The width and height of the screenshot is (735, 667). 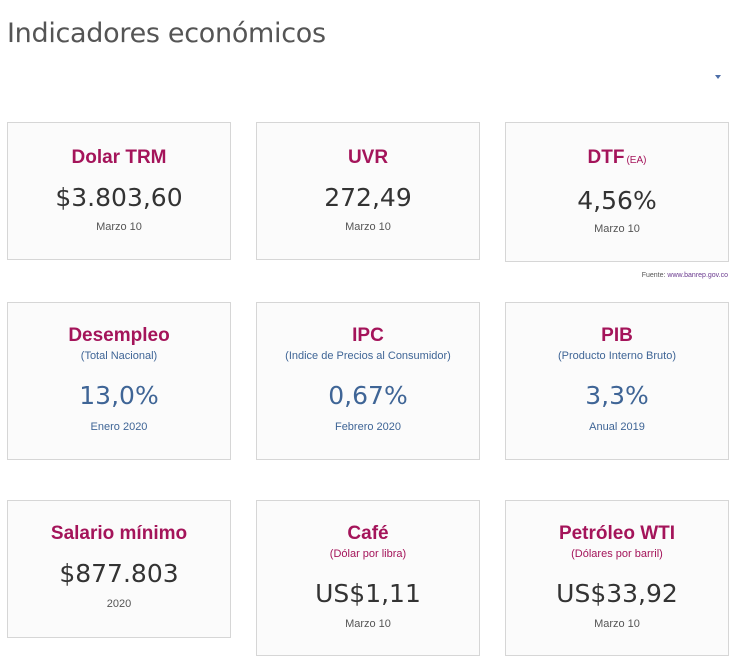 What do you see at coordinates (119, 356) in the screenshot?
I see `card-subtitle: (Total Nacional)` at bounding box center [119, 356].